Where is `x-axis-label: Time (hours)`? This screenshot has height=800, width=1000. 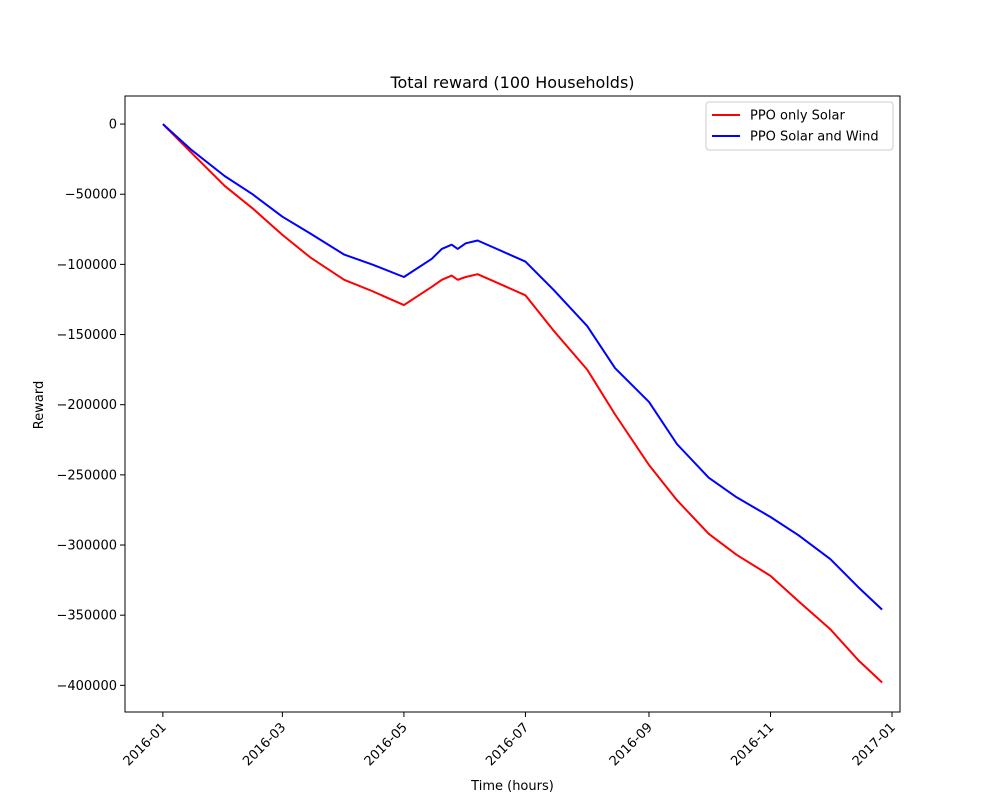 x-axis-label: Time (hours) is located at coordinates (512, 786).